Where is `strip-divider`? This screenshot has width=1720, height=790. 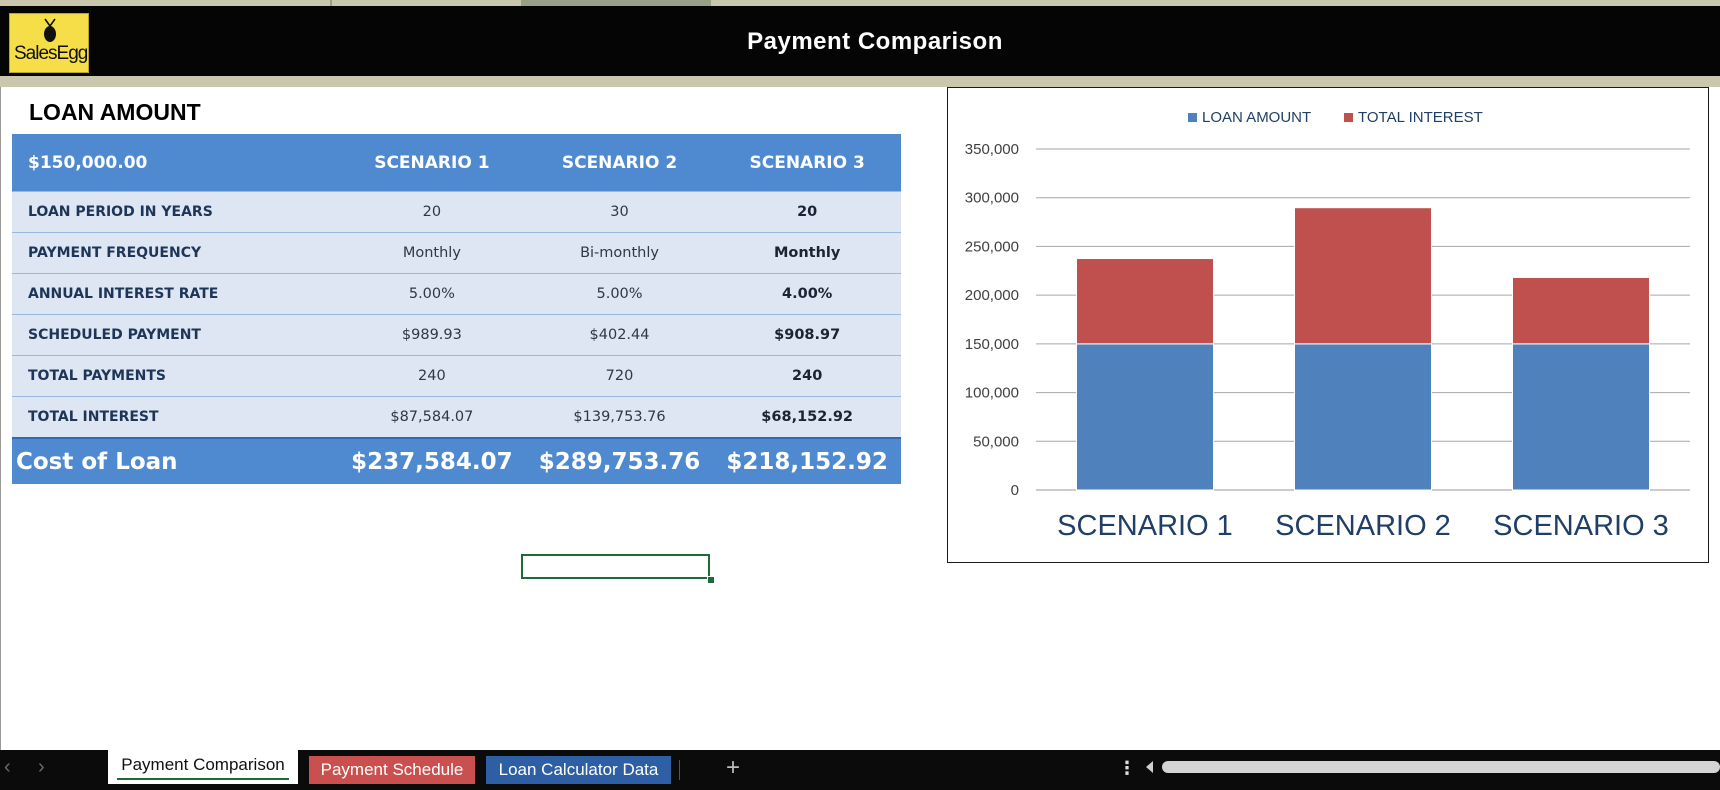
strip-divider is located at coordinates (331, 3).